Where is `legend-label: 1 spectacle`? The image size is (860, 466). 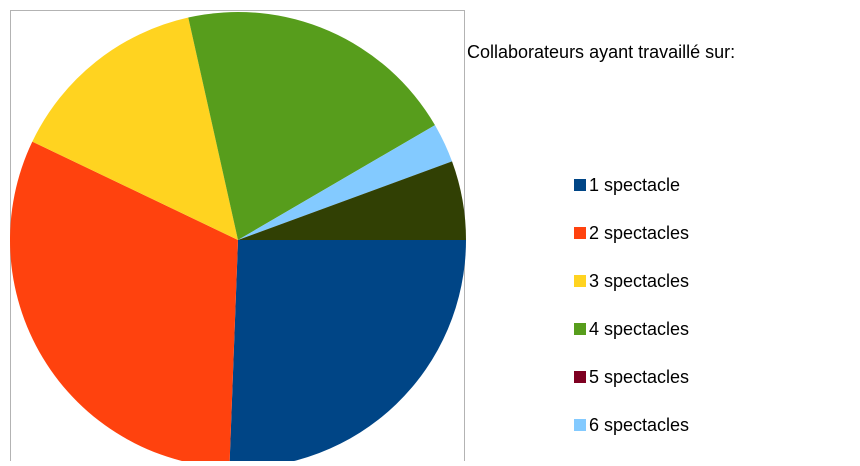
legend-label: 1 spectacle is located at coordinates (634, 185).